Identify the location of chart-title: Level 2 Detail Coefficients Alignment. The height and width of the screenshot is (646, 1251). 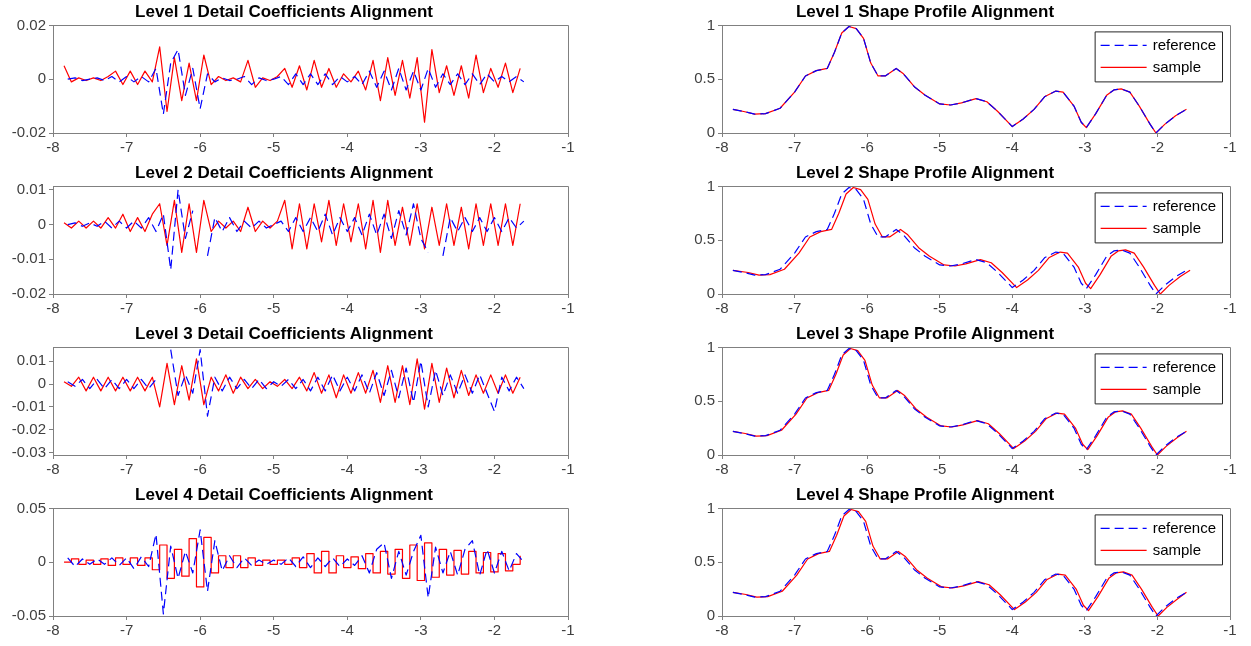
(284, 172).